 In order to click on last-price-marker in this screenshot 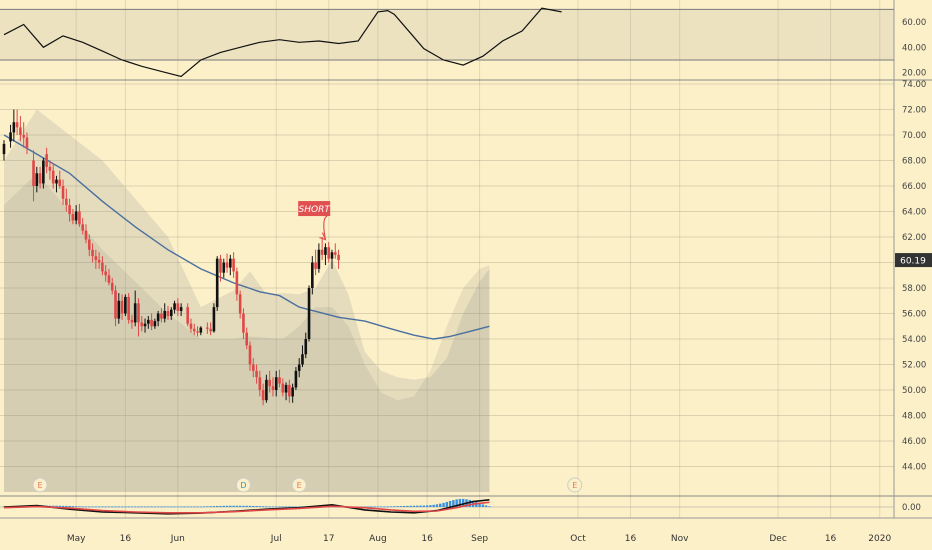, I will do `click(913, 260)`.